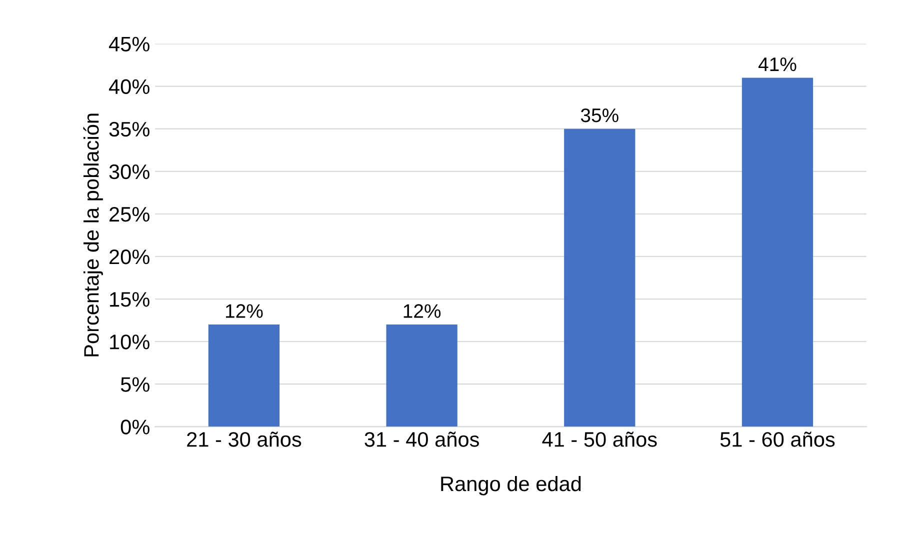  What do you see at coordinates (129, 86) in the screenshot?
I see `y-tick-label: 40%` at bounding box center [129, 86].